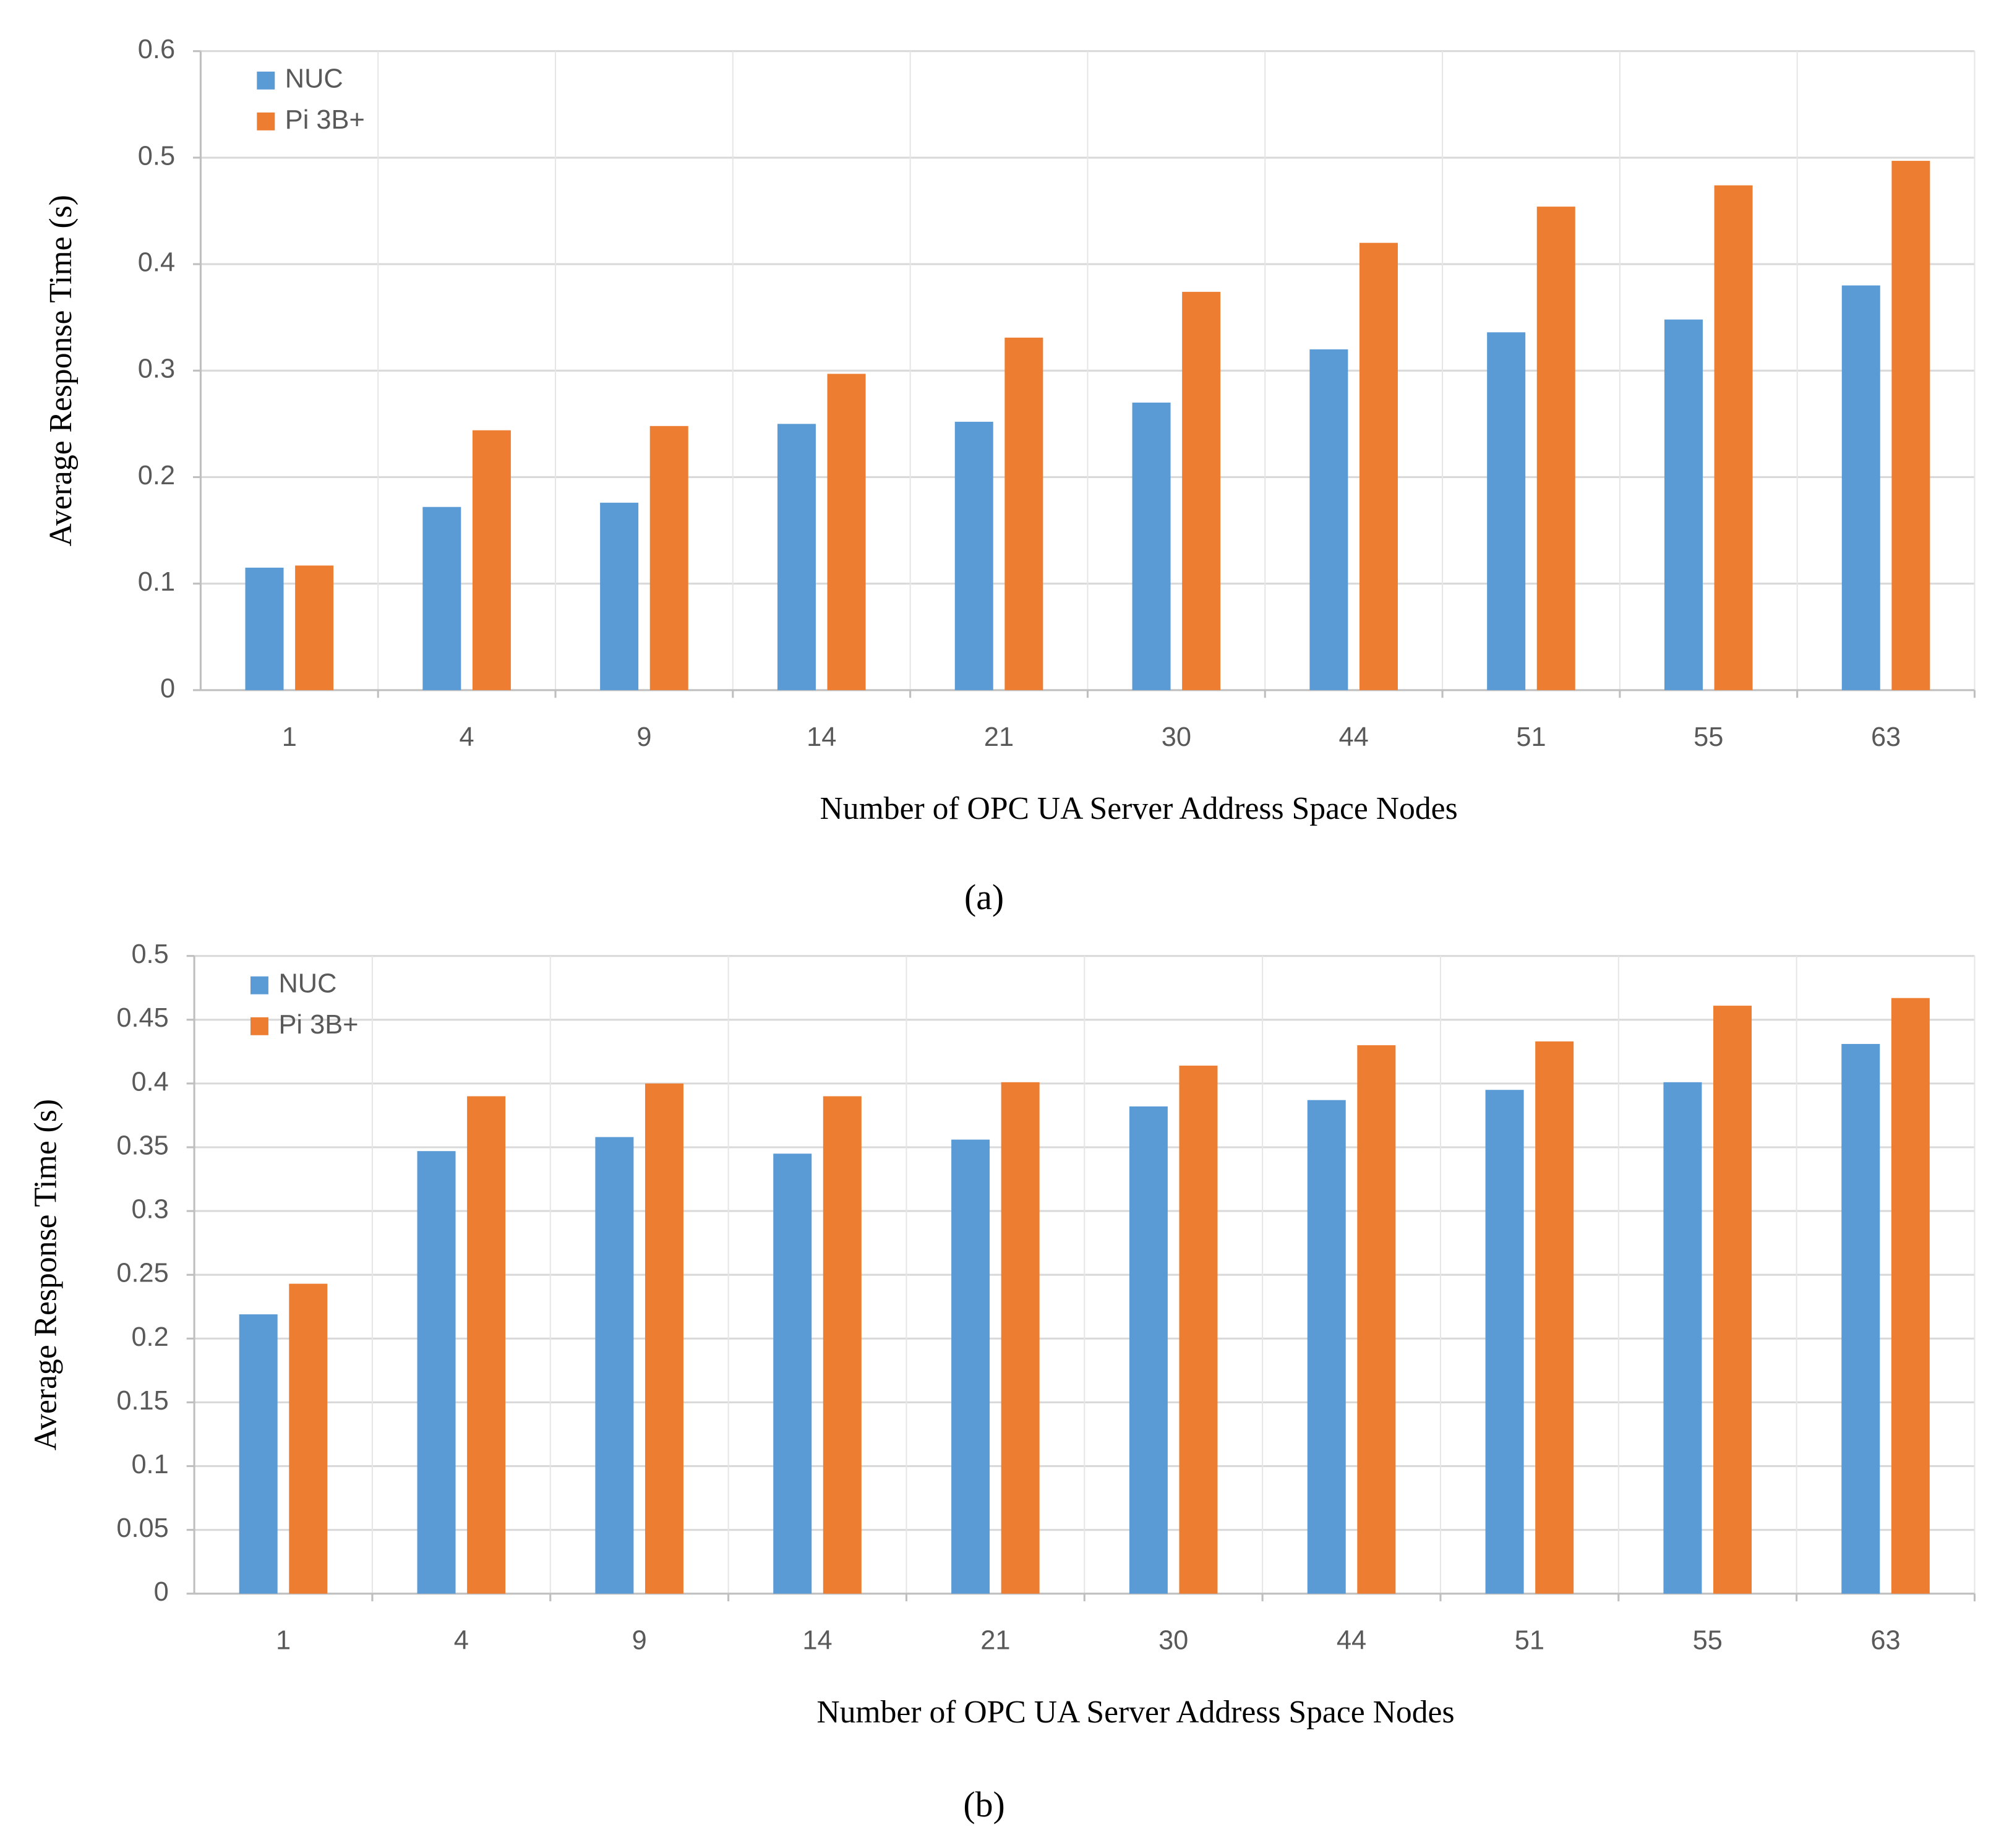  I want to click on y-tick-label: 0.25, so click(142, 1273).